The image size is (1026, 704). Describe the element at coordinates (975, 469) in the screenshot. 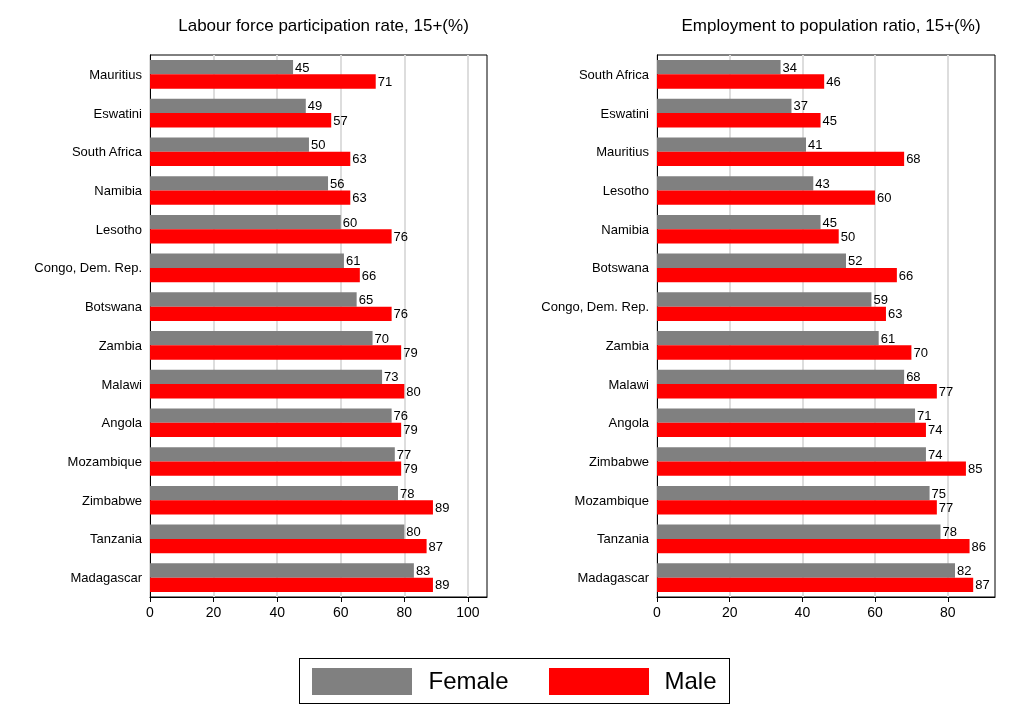

I see `data-label: 85` at that location.